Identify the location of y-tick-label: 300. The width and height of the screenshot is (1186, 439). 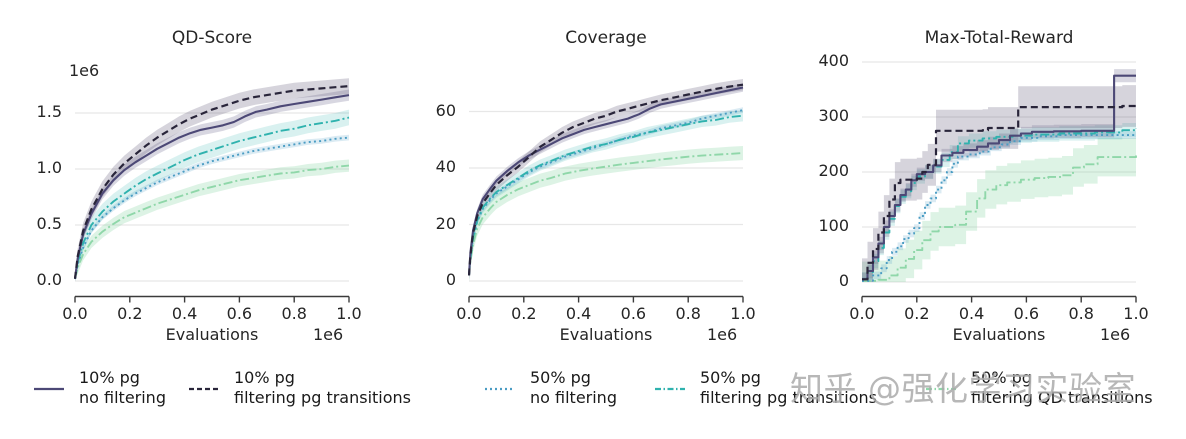
(833, 115).